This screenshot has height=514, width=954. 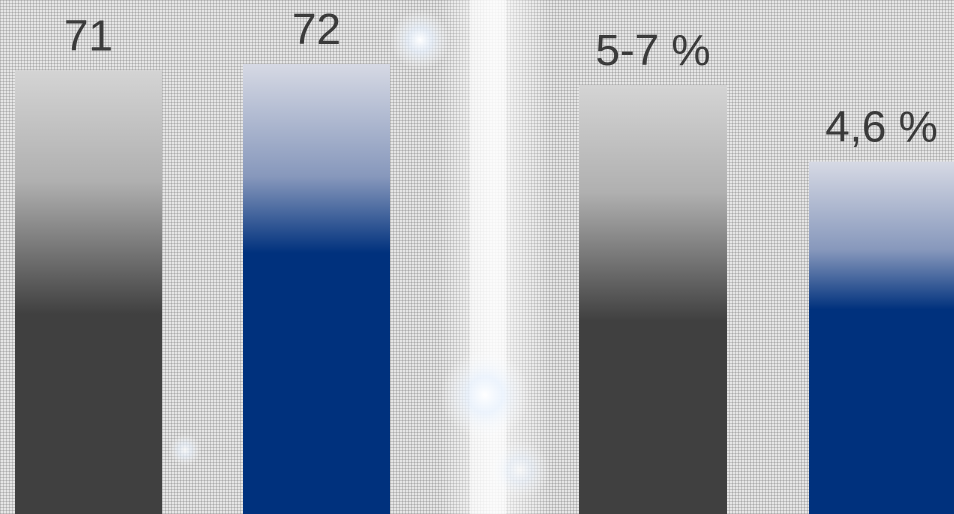 What do you see at coordinates (88, 35) in the screenshot?
I see `bar-value-label-1: 71` at bounding box center [88, 35].